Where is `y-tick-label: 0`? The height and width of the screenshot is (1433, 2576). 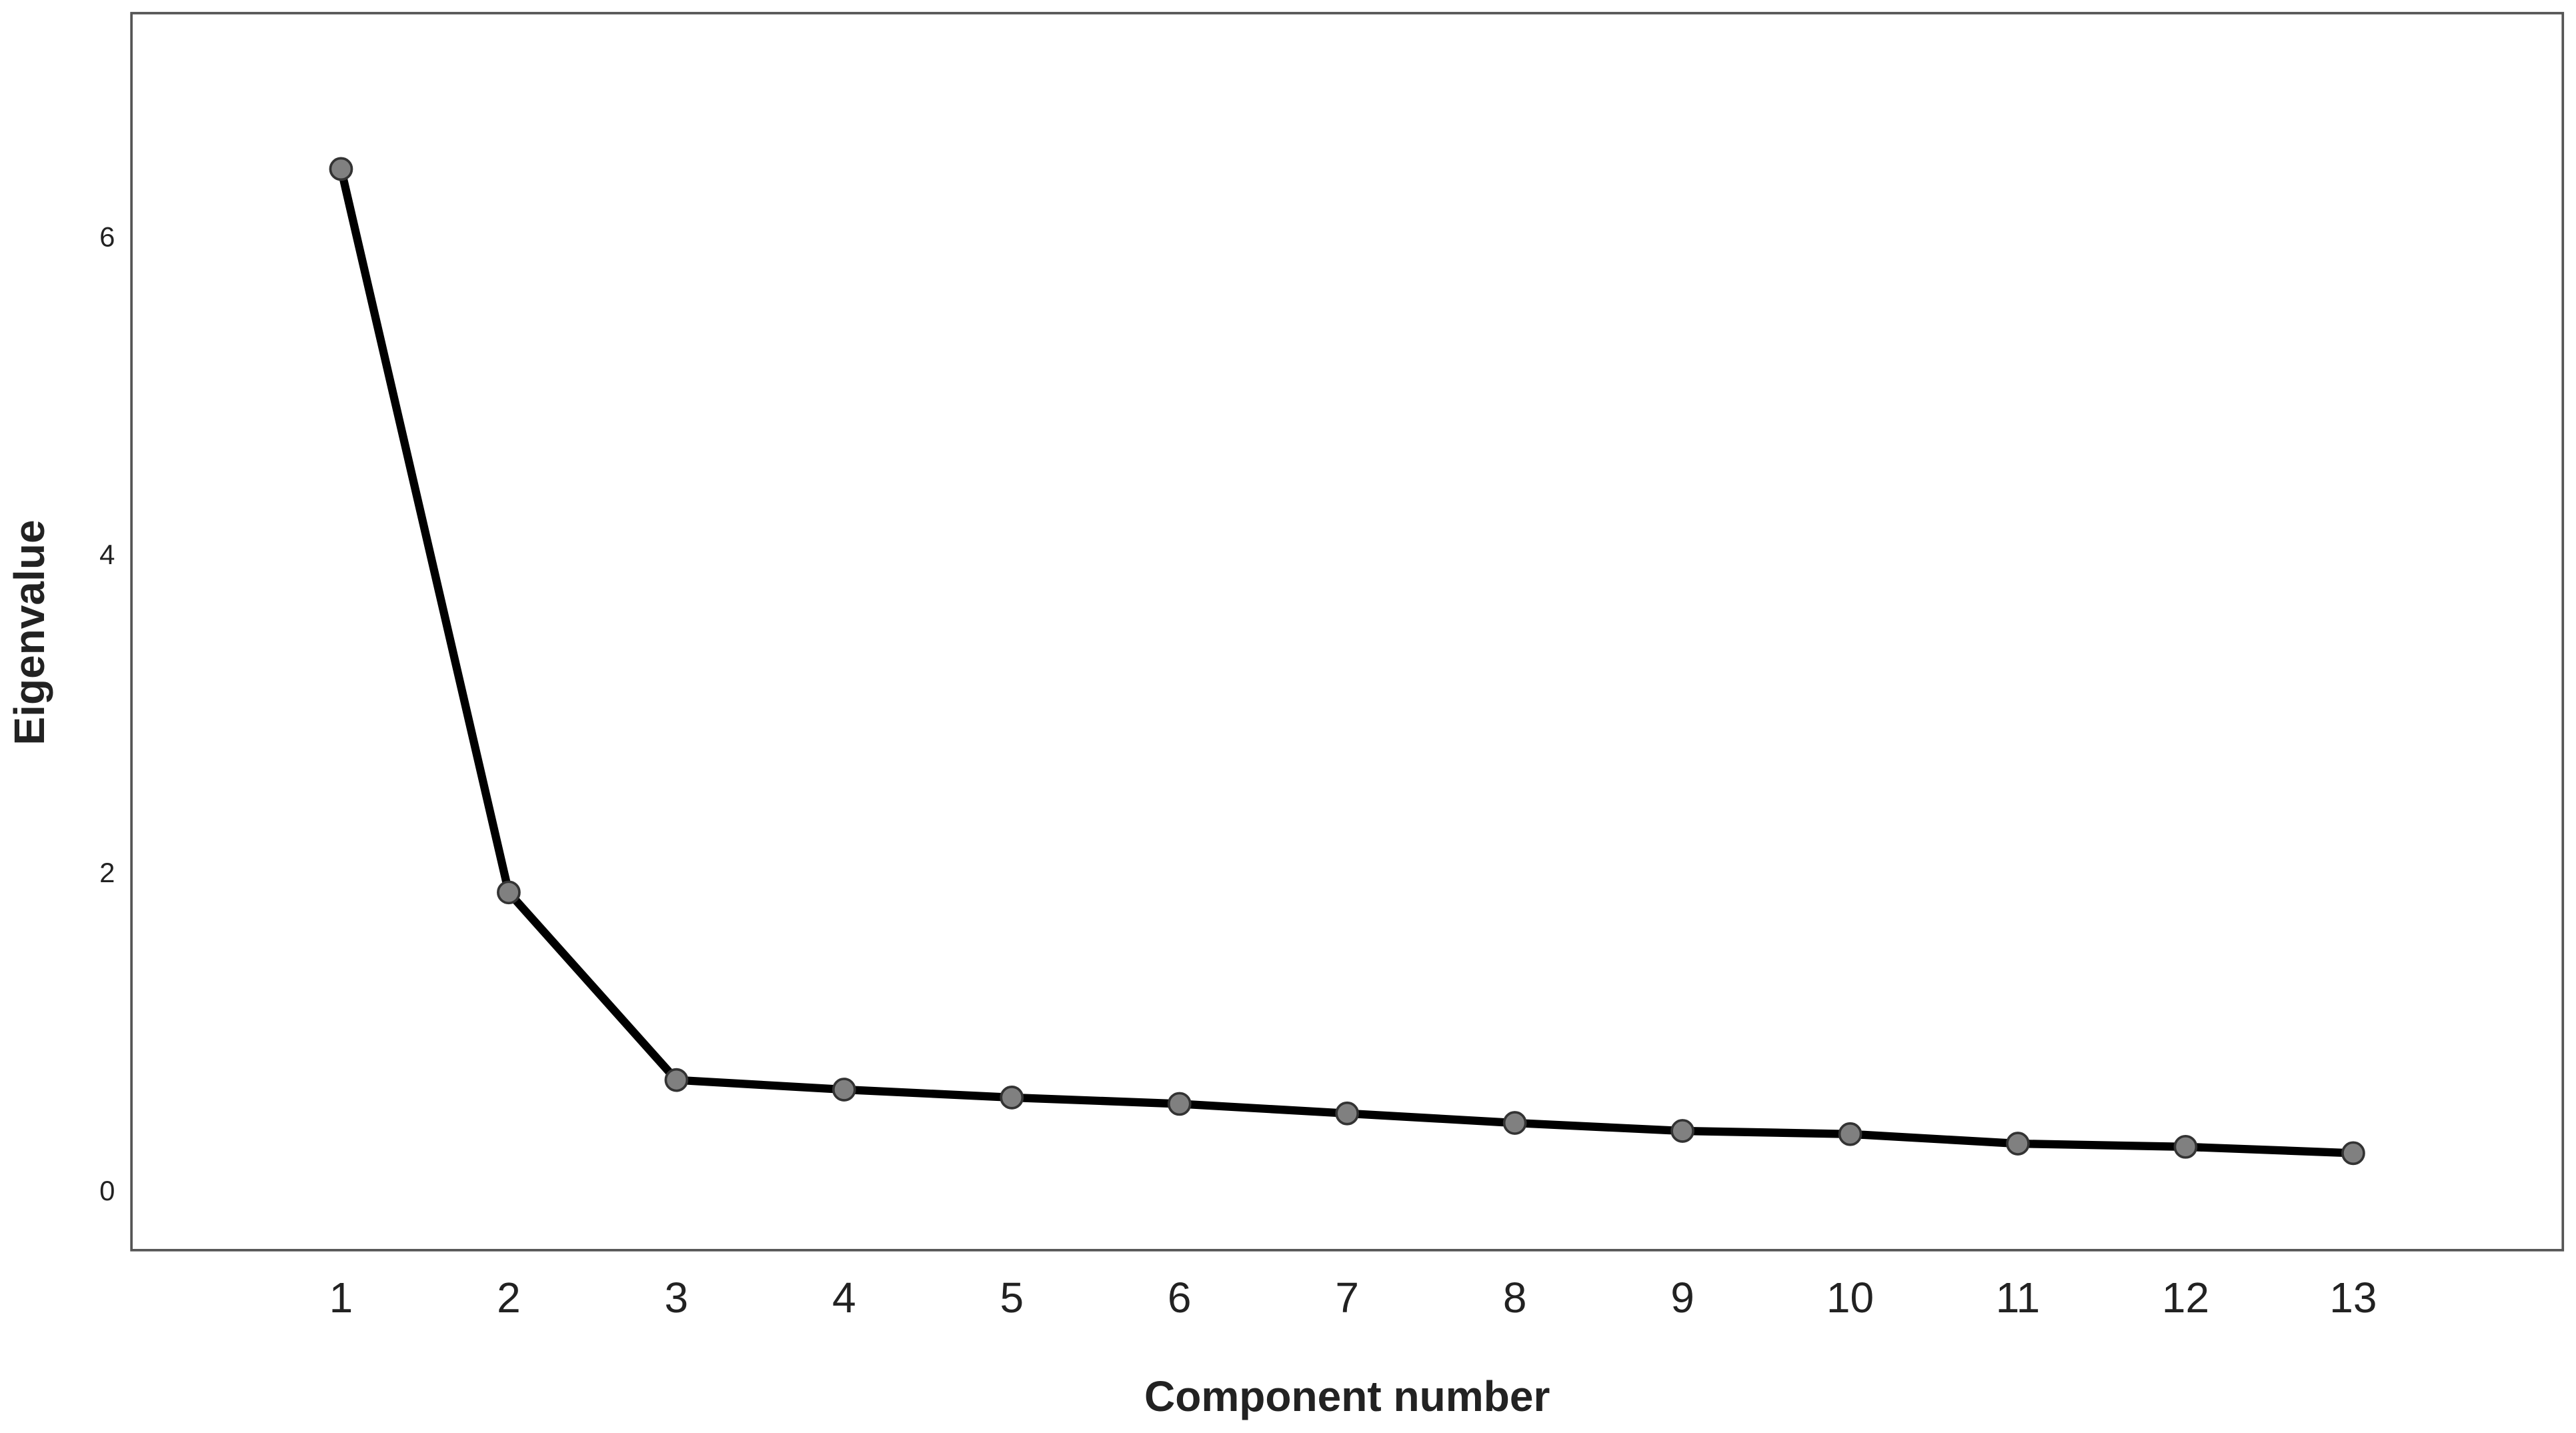
y-tick-label: 0 is located at coordinates (107, 1190).